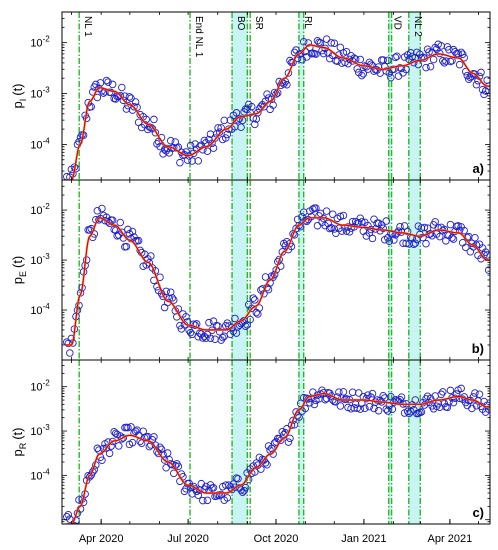 Image resolution: width=498 pixels, height=550 pixels. What do you see at coordinates (19, 270) in the screenshot?
I see `y-axis-label: pE(t)` at bounding box center [19, 270].